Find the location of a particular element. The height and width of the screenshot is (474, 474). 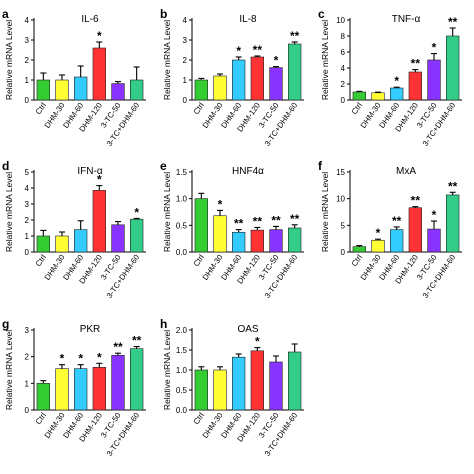

panel-title: TNF-α is located at coordinates (406, 19).